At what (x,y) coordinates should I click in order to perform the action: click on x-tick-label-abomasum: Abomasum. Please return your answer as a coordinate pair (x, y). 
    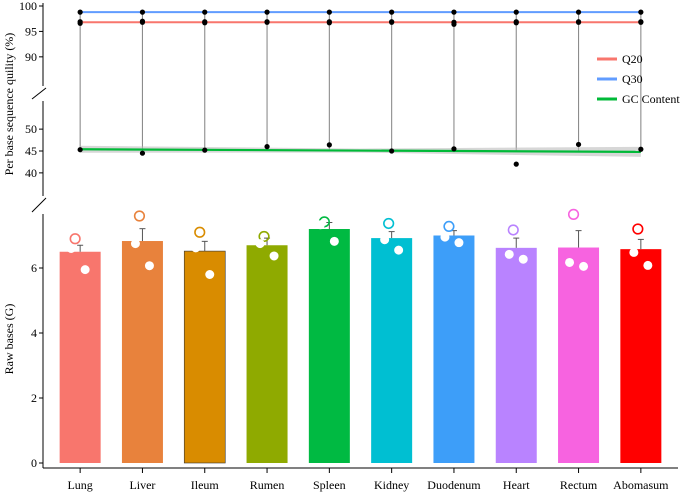
    Looking at the image, I should click on (641, 485).